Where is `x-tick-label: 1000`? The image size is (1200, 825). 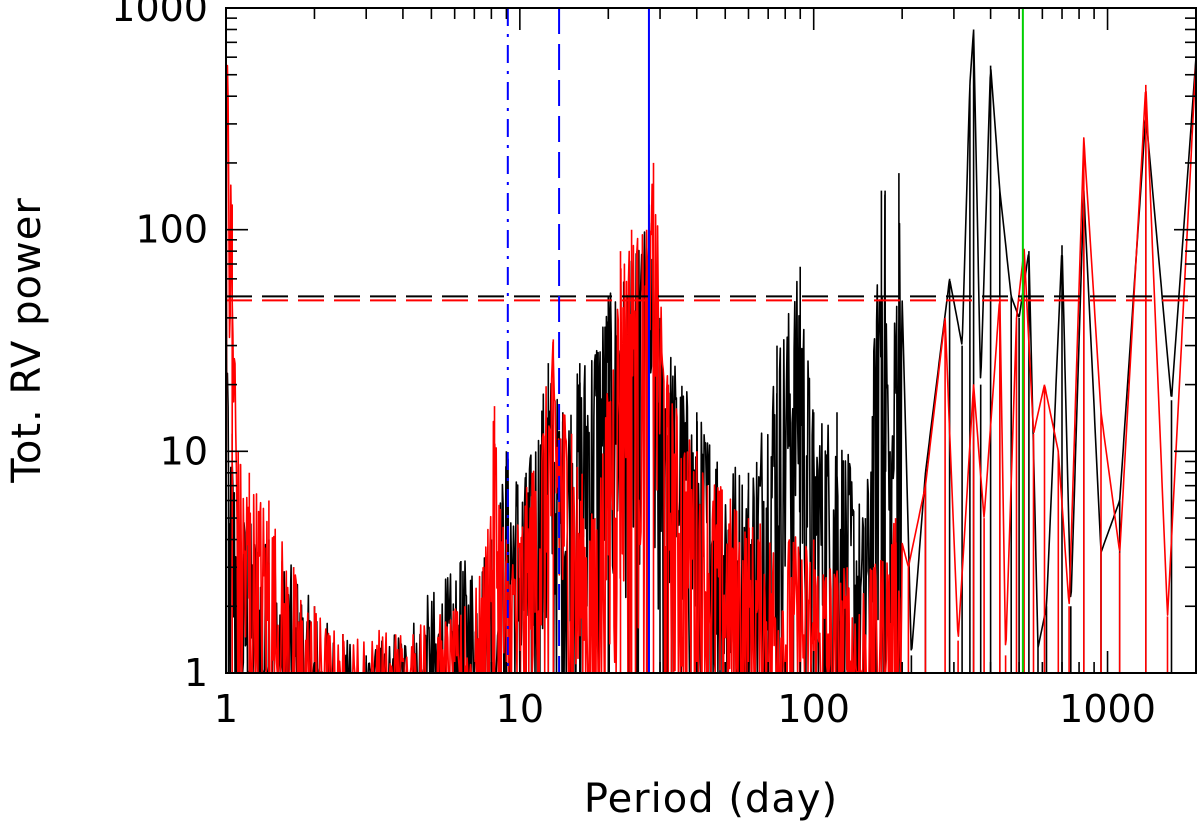
x-tick-label: 1000 is located at coordinates (1107, 709).